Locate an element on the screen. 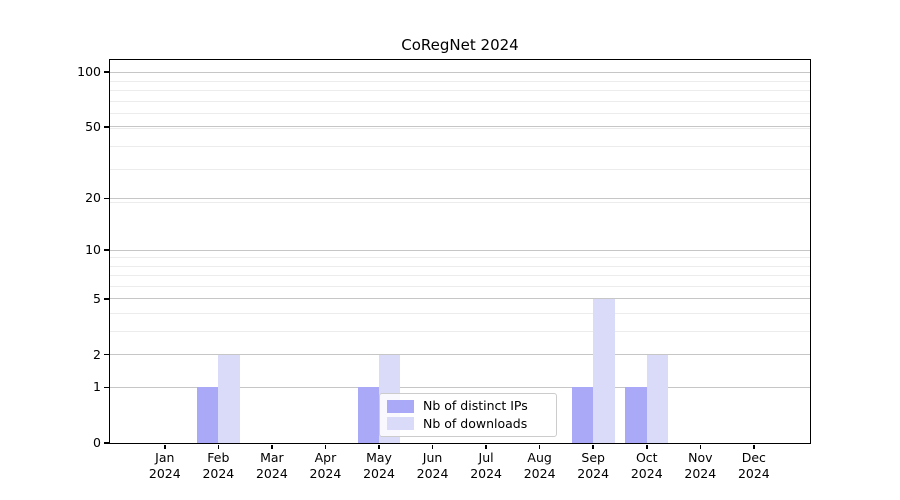 This screenshot has width=900, height=500. x-tick-label: Mar 2024 is located at coordinates (271, 465).